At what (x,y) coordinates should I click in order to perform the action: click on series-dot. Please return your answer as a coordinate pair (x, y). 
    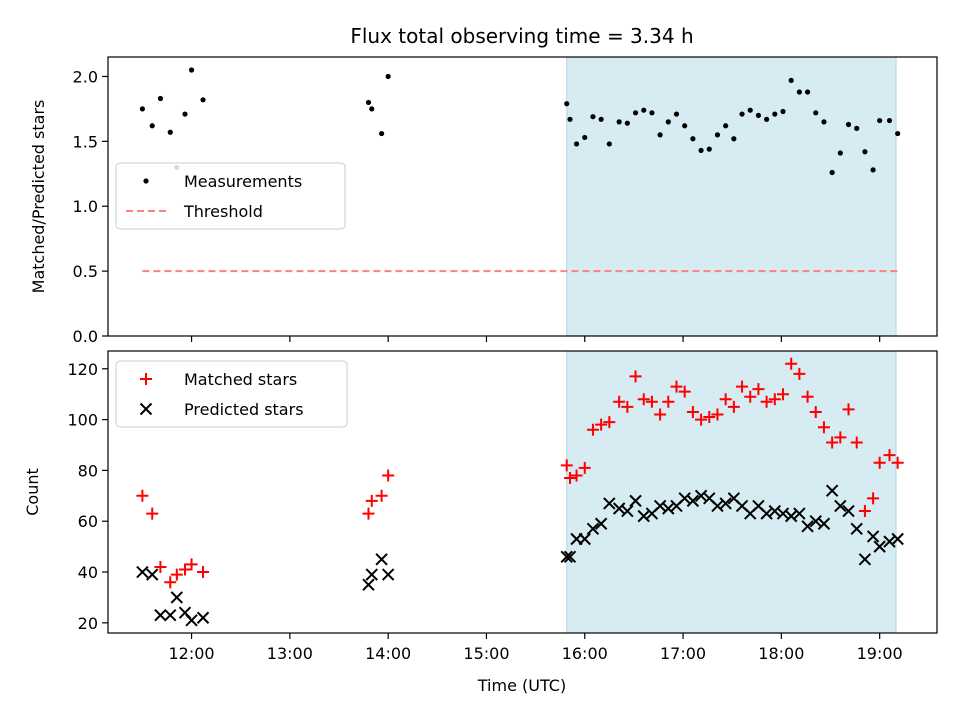
    Looking at the image, I should click on (520, 121).